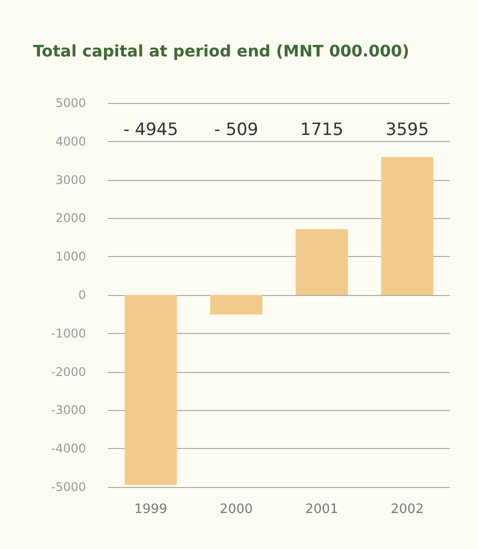  What do you see at coordinates (68, 410) in the screenshot?
I see `y-tick-label: -3000` at bounding box center [68, 410].